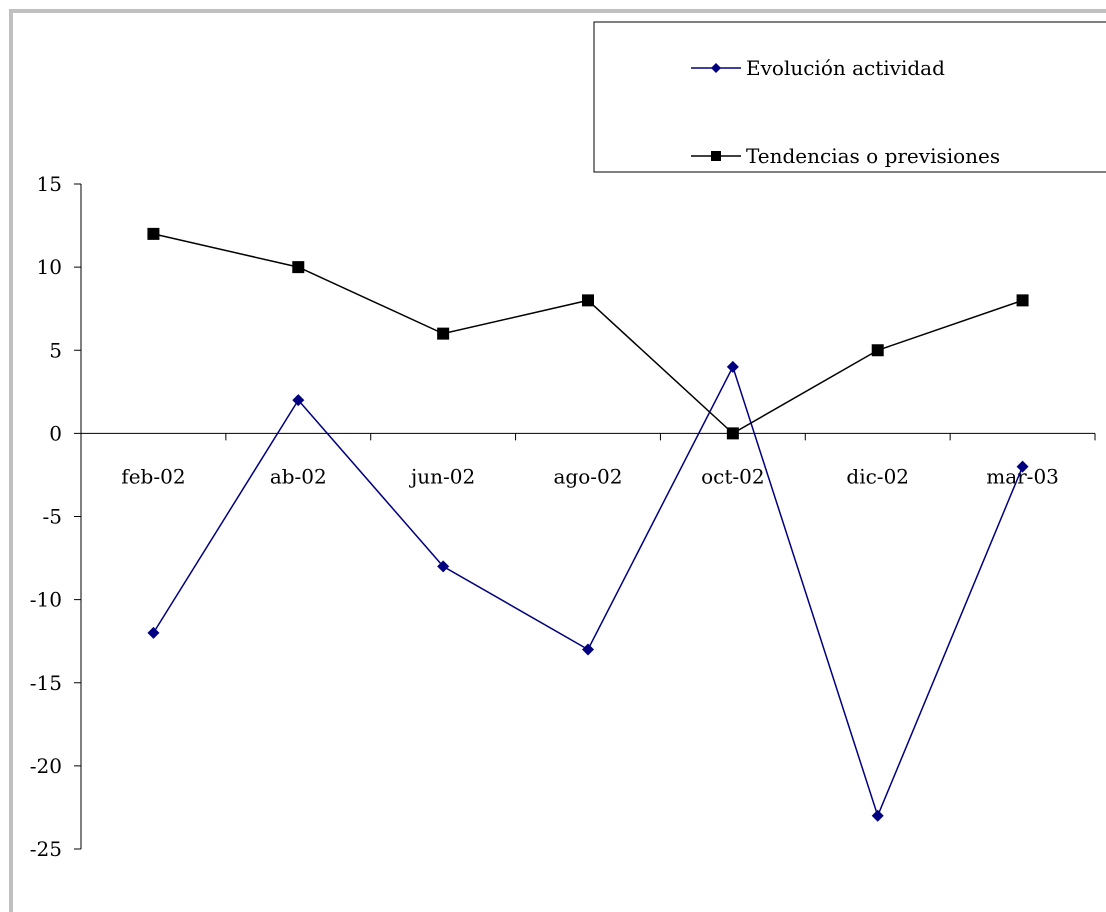 The height and width of the screenshot is (912, 1106). I want to click on y-tick-label: -15, so click(46, 683).